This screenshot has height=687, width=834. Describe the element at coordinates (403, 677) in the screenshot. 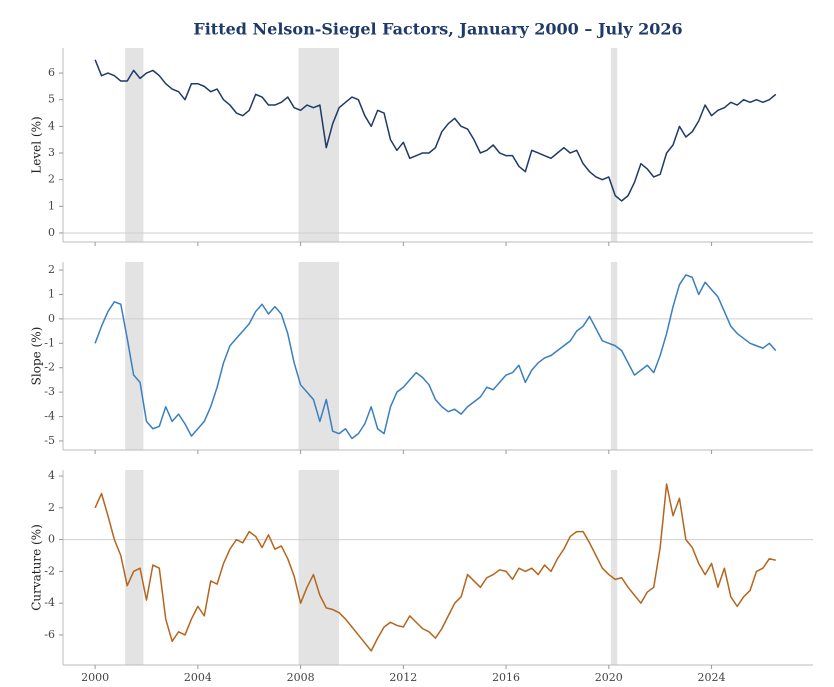

I see `x-tick-label: 2012` at that location.